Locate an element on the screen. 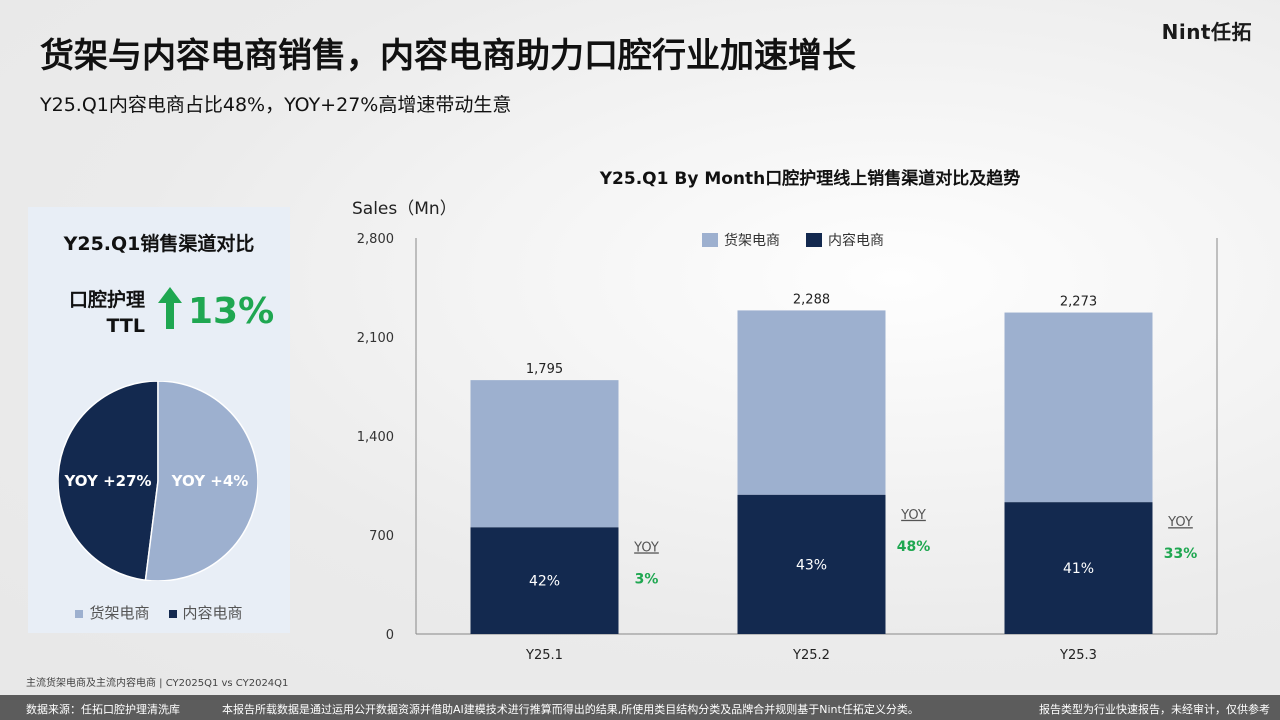 This screenshot has width=1280, height=720. x-tick-label: Y25.2 is located at coordinates (811, 654).